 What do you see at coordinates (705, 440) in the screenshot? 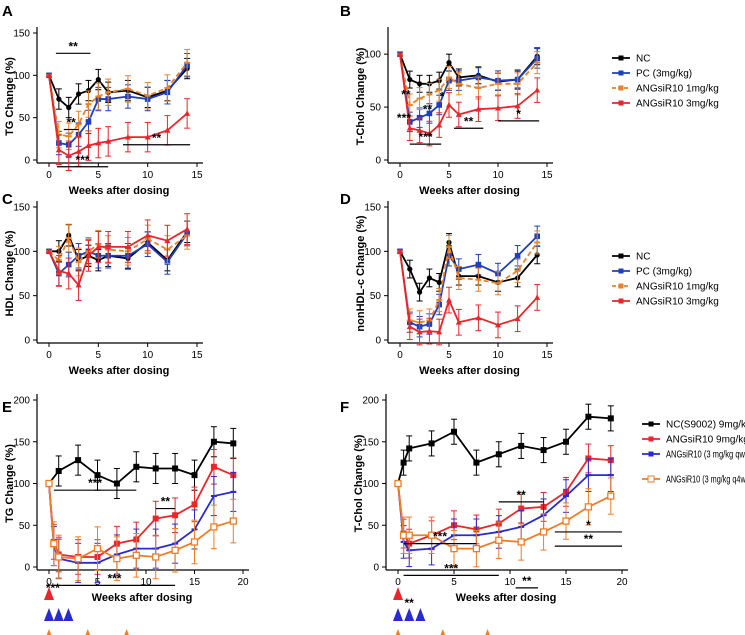
I see `legend-label: ANGsiR10 9mg/kg` at bounding box center [705, 440].